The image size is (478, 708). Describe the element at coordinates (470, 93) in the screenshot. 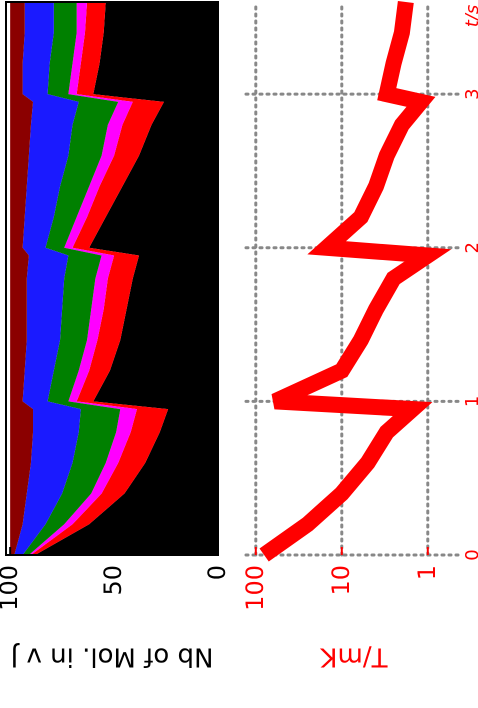

I see `x-tick-label: 3` at that location.